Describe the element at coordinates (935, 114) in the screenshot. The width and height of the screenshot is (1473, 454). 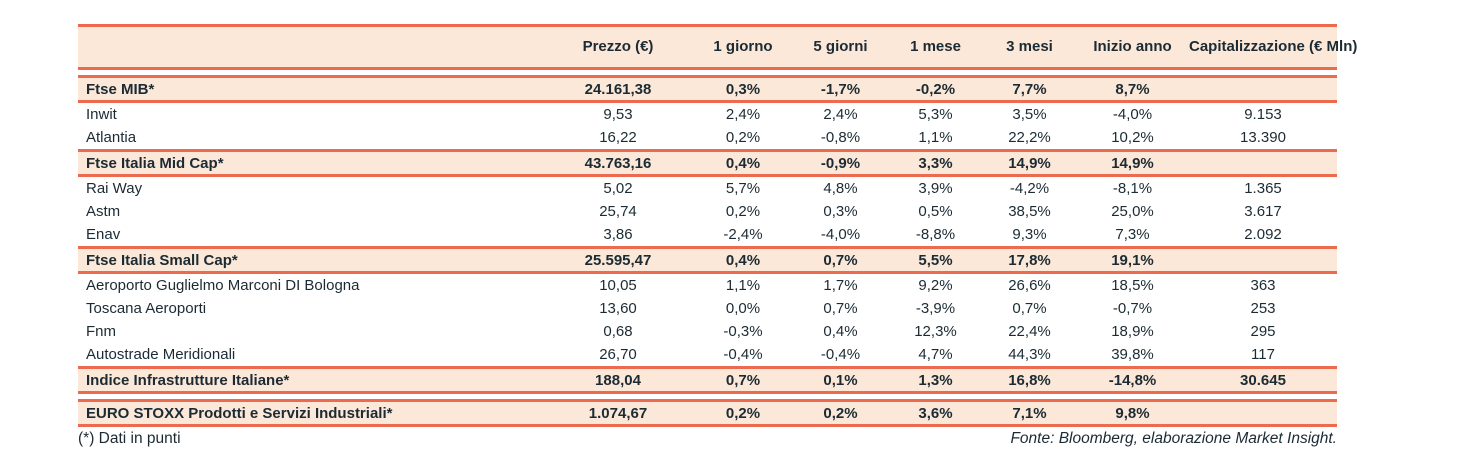
I see `value-cell: 5,3%` at that location.